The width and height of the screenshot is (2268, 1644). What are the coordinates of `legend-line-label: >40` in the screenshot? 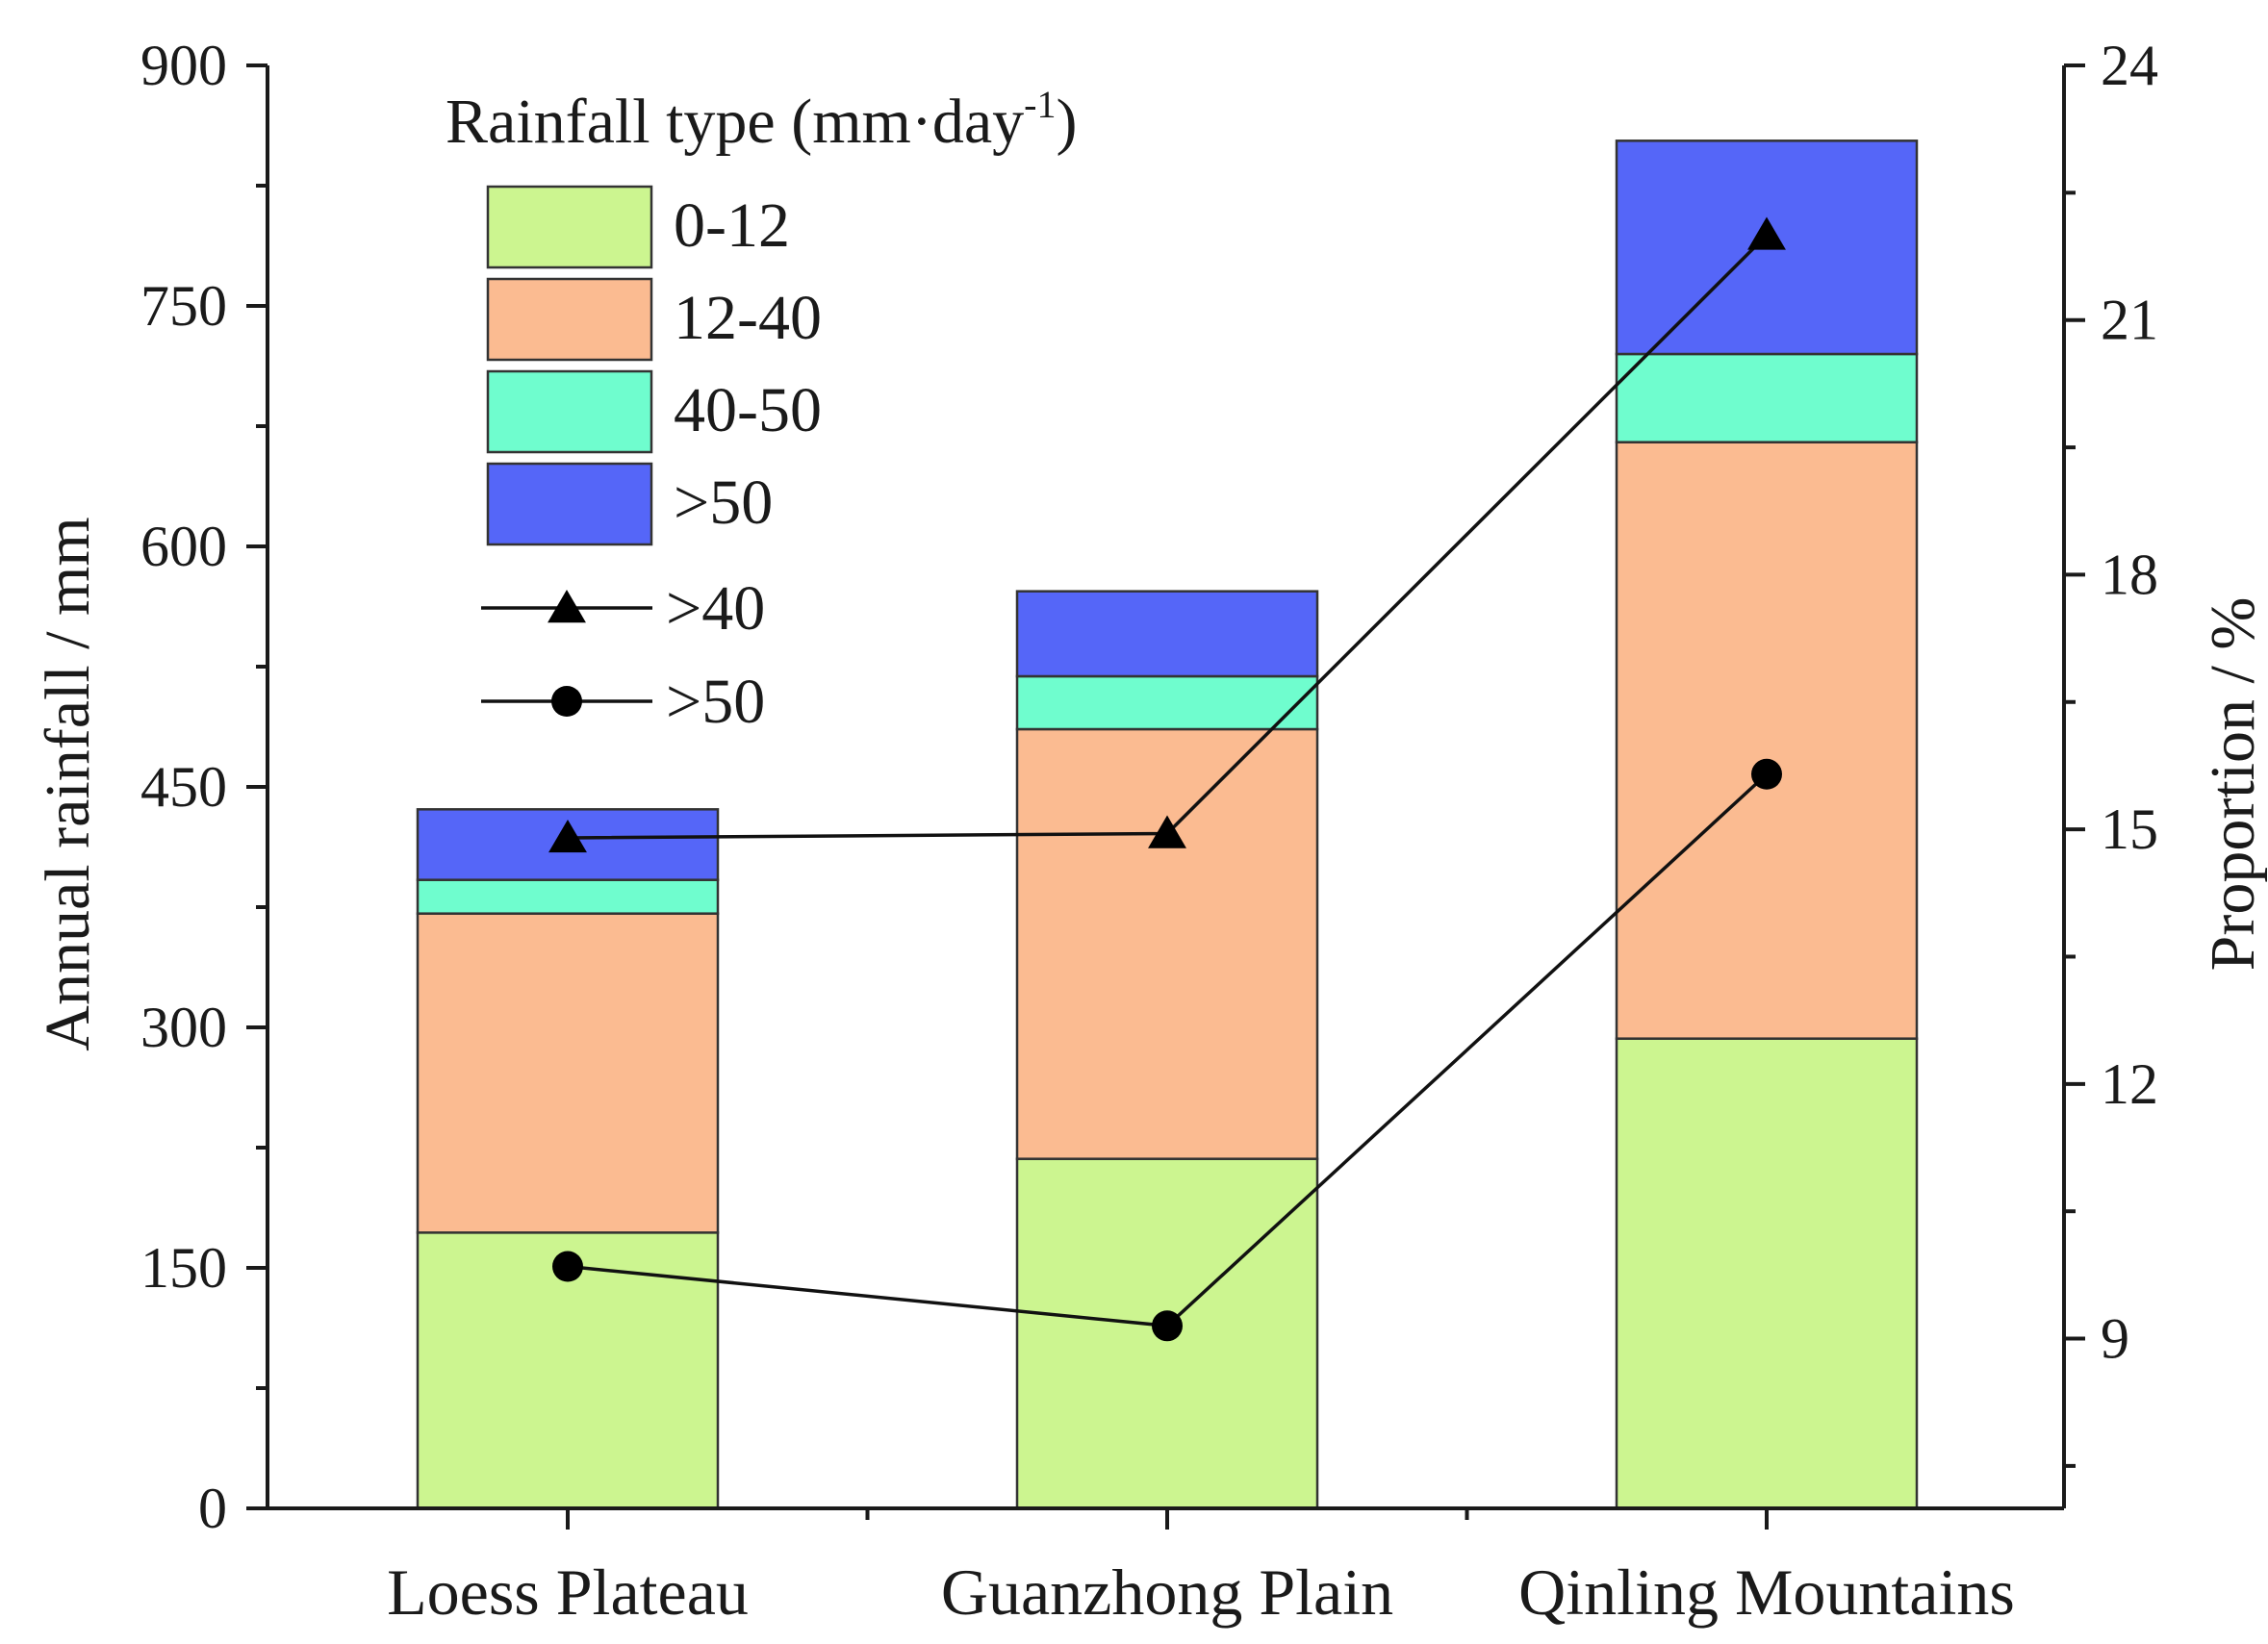 It's located at (715, 608).